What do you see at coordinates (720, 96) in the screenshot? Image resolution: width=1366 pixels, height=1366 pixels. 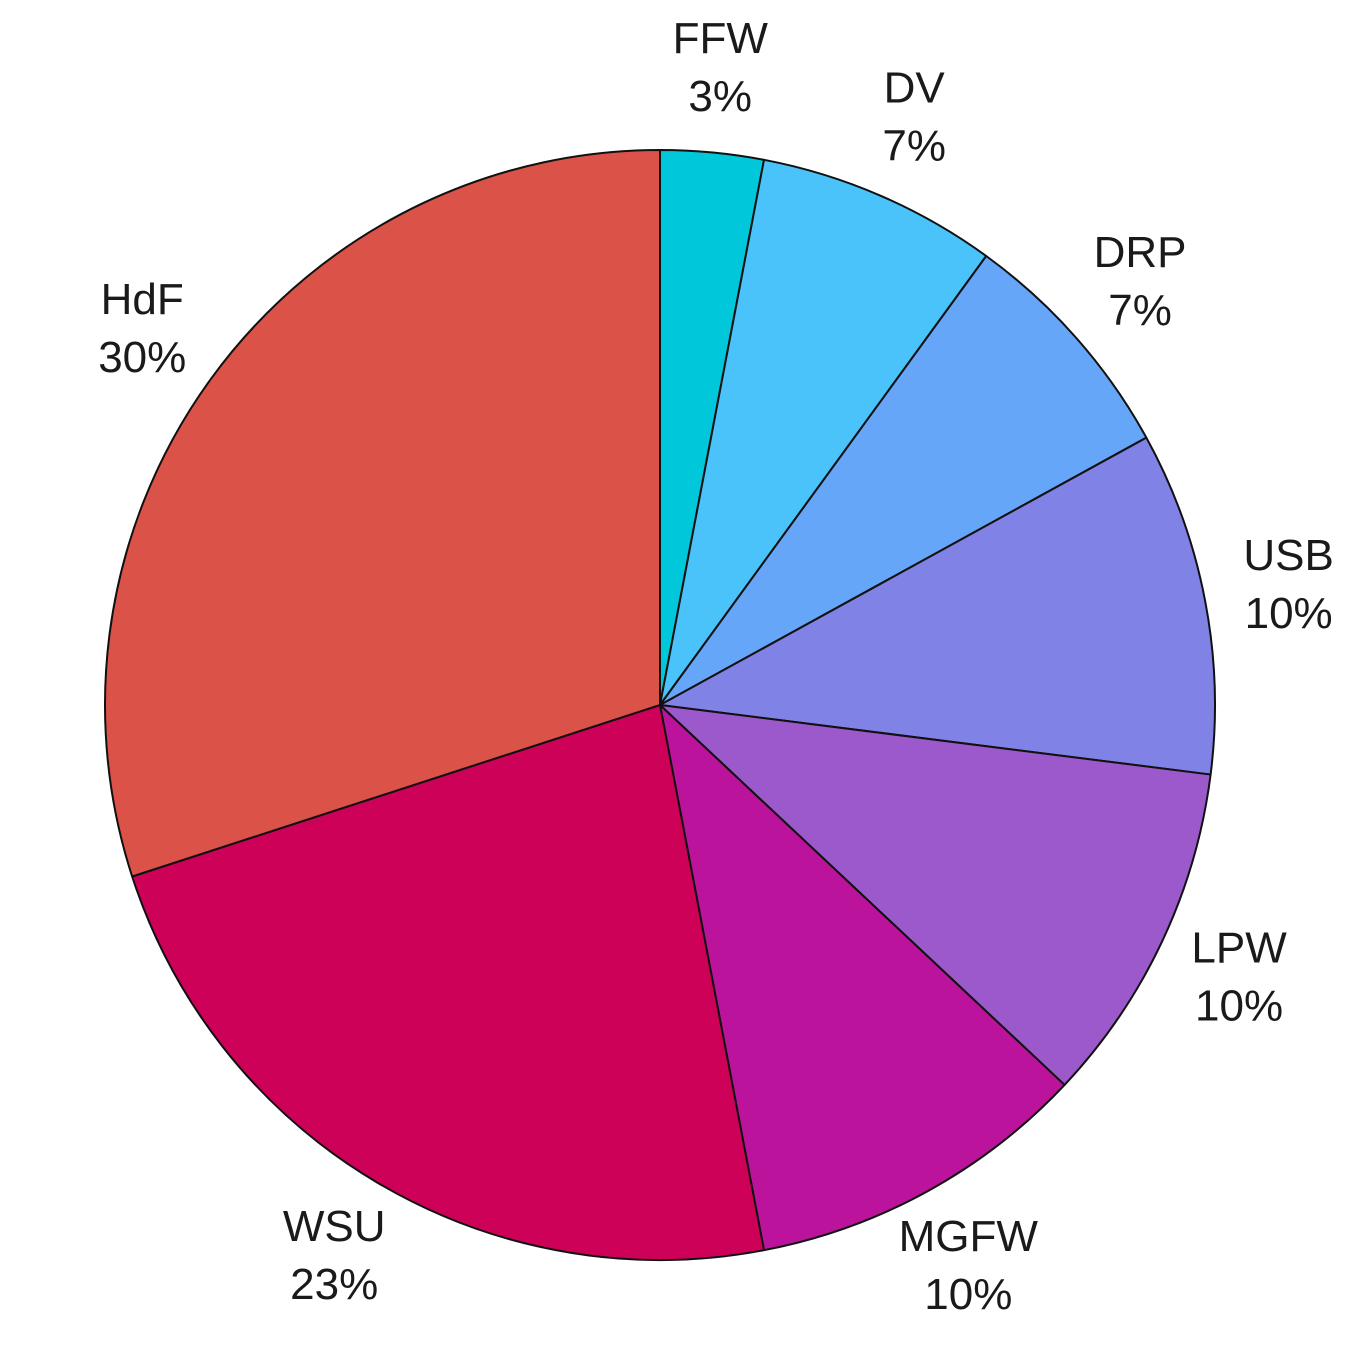 I see `slice-percent: 3%` at bounding box center [720, 96].